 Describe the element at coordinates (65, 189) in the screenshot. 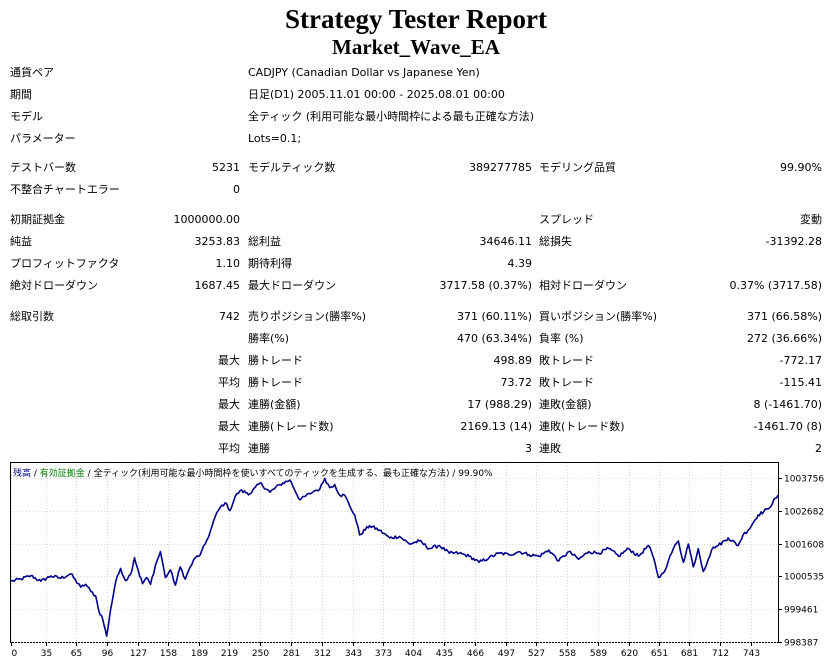

I see `mismatch-label: 不整合チャートエラー` at that location.